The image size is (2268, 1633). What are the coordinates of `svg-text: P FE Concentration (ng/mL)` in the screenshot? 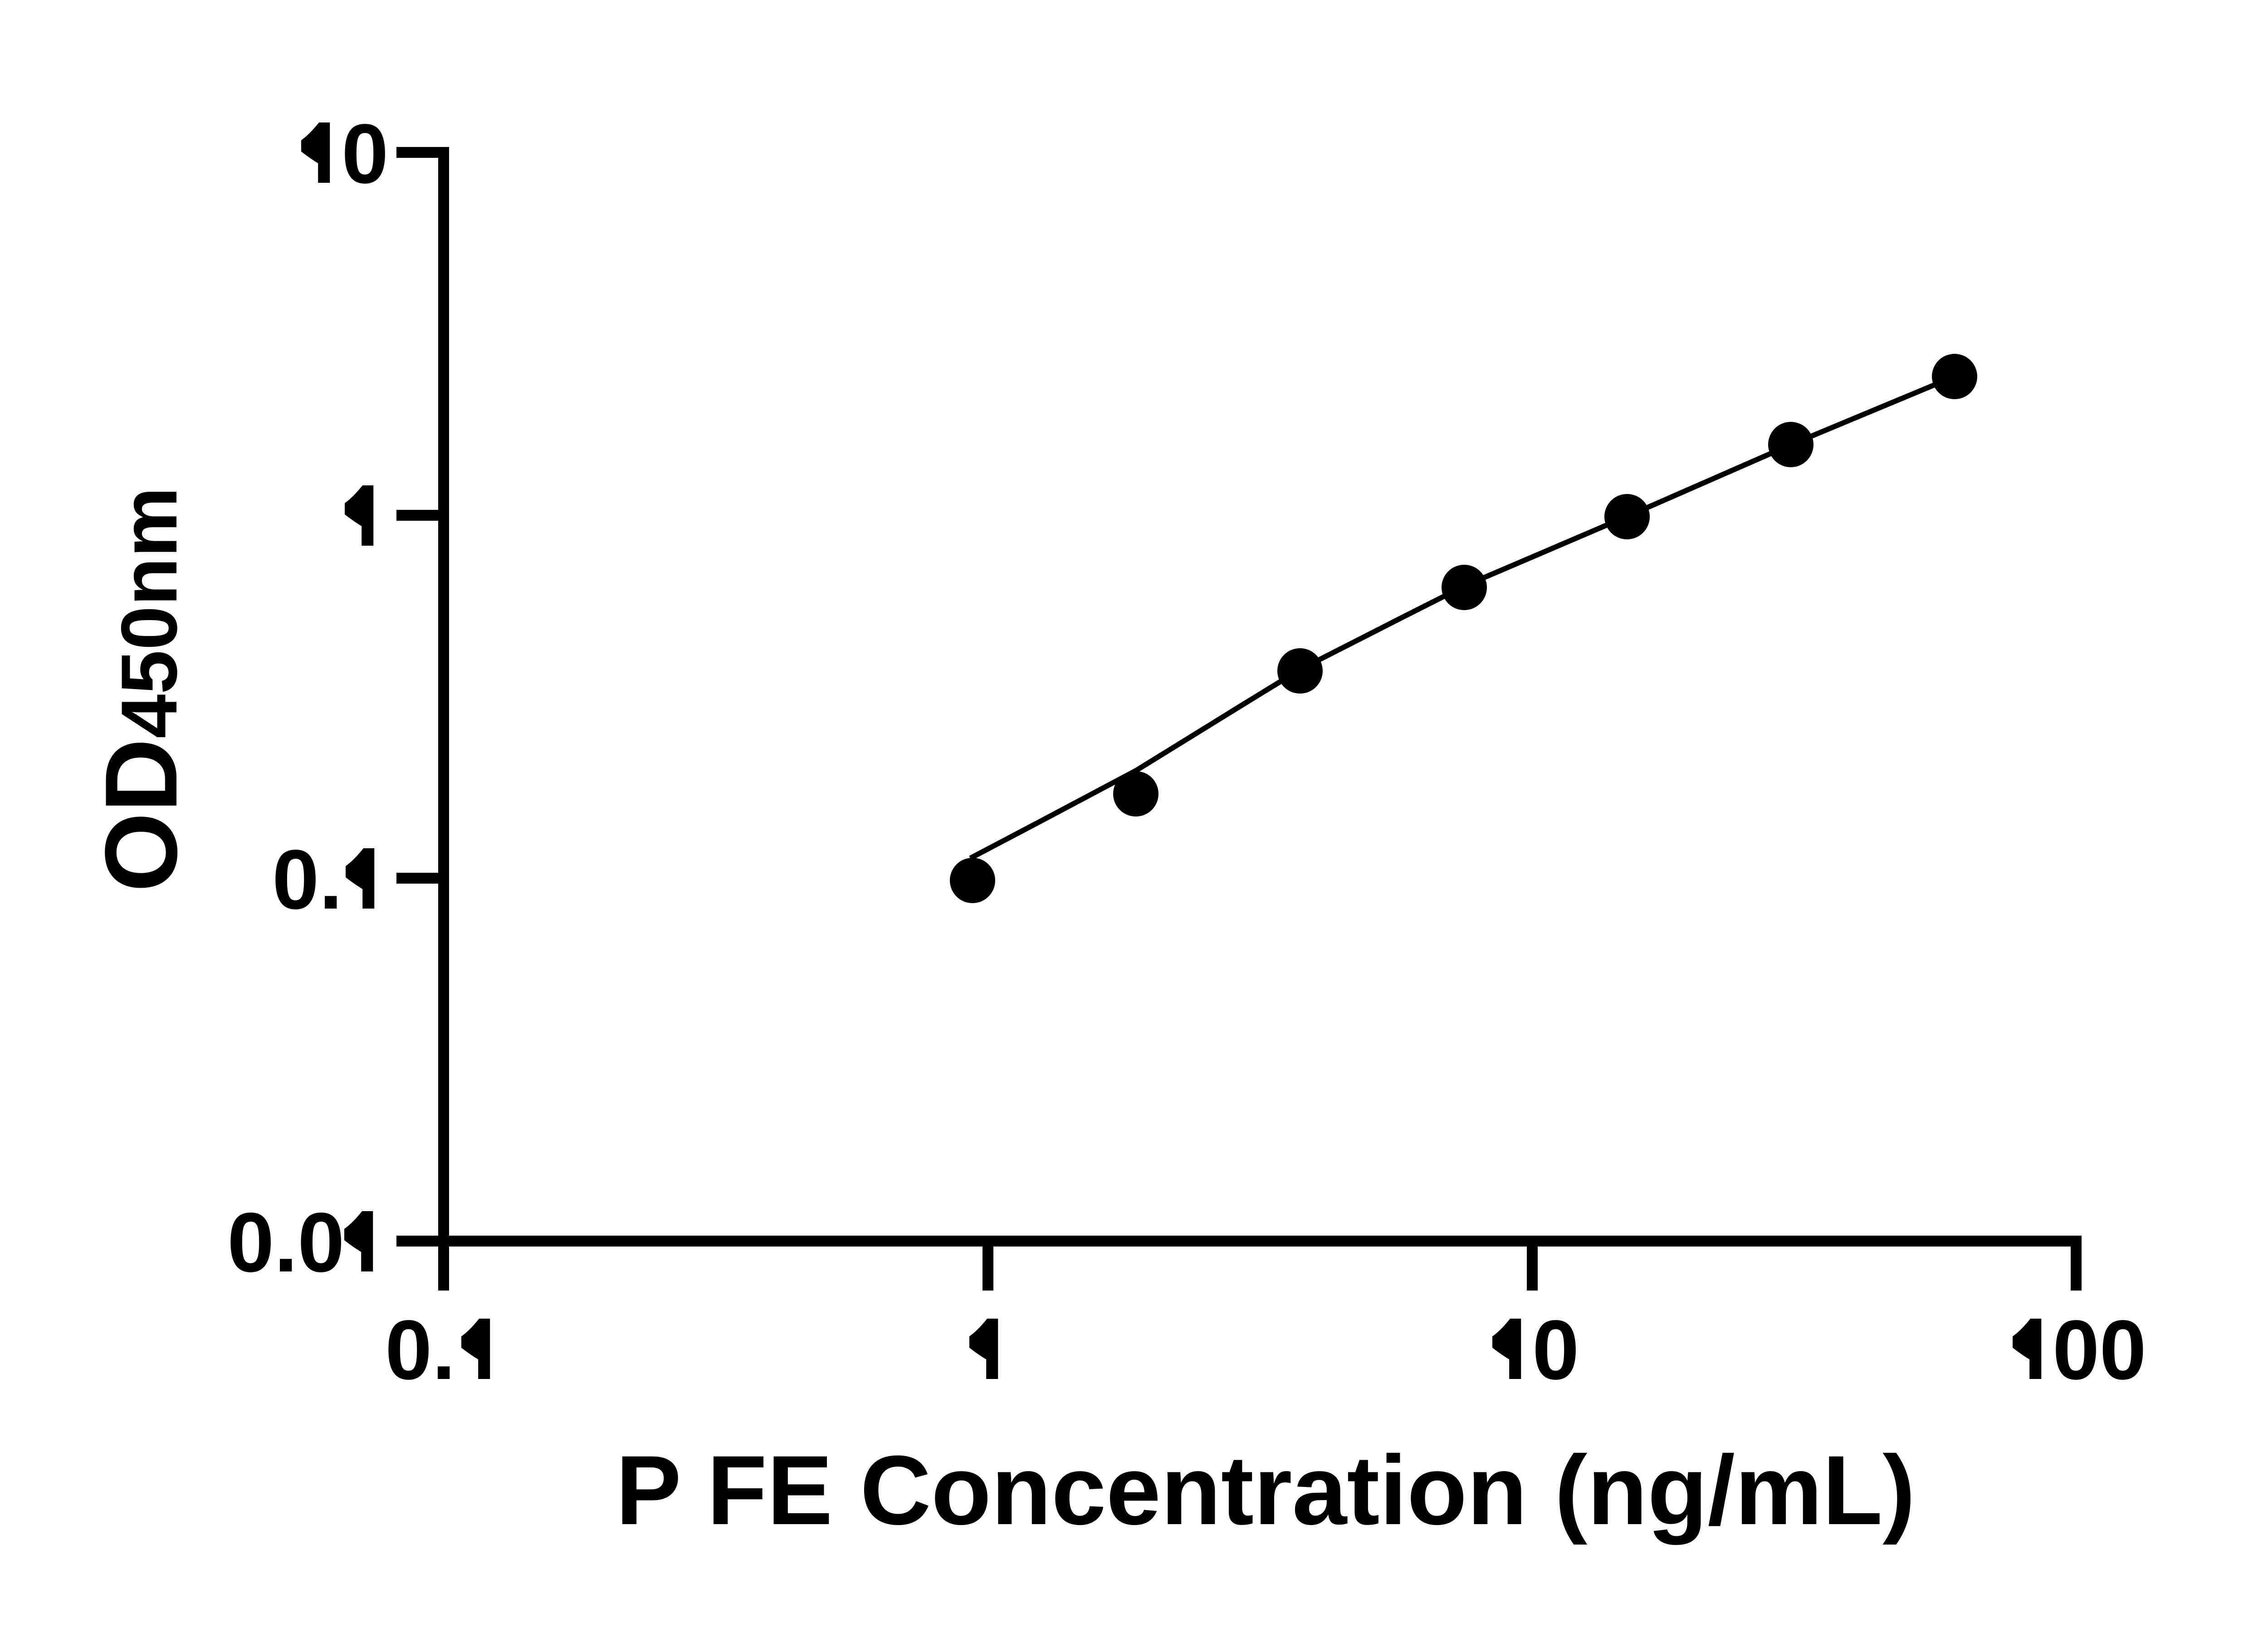 It's located at (1265, 1490).